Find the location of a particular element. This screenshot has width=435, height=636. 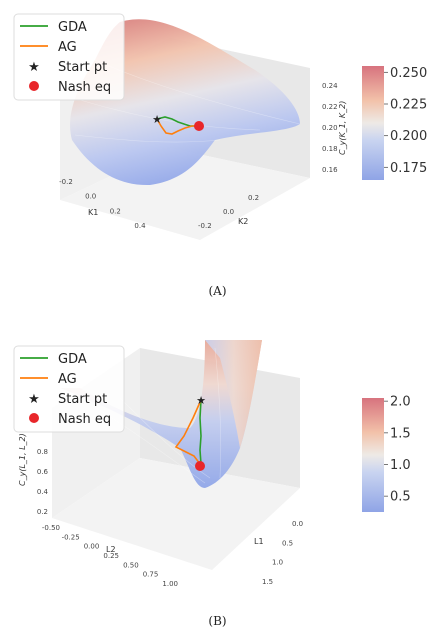

z-tick-label: 0.6 is located at coordinates (43, 472).